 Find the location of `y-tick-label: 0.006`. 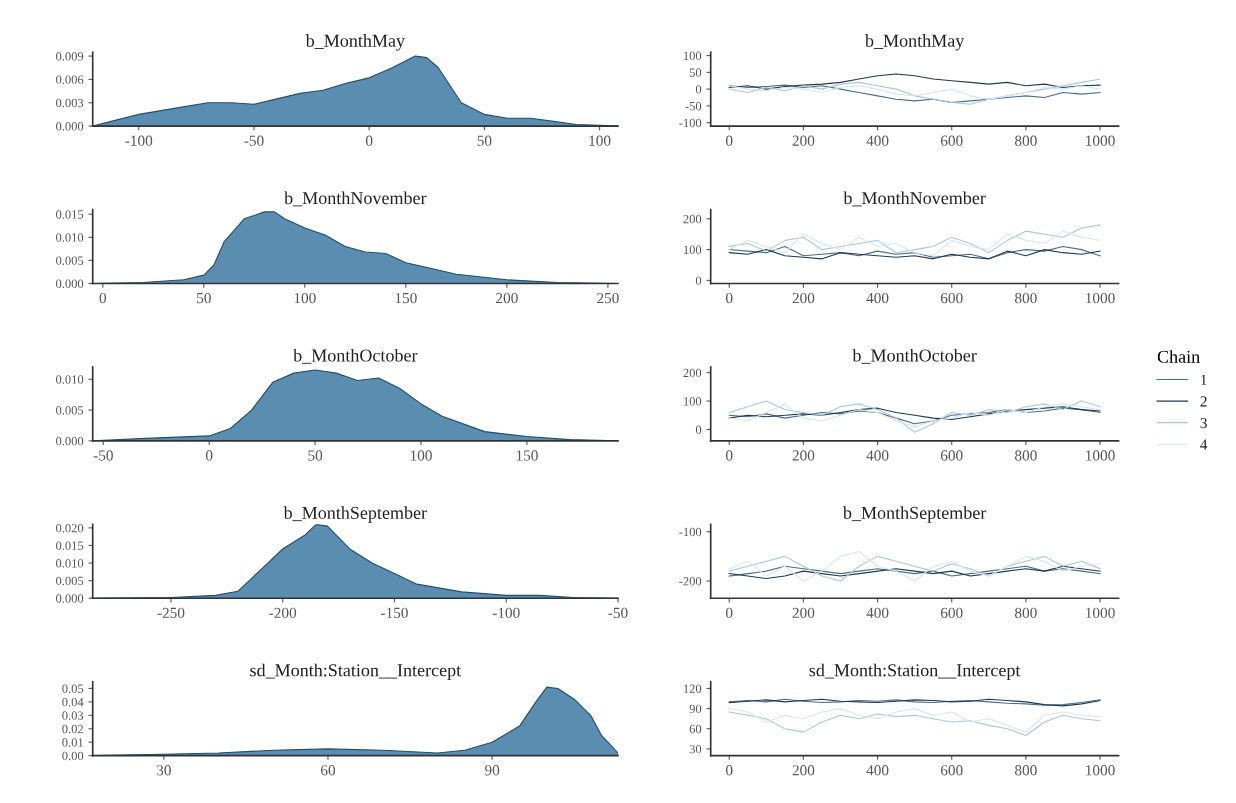

y-tick-label: 0.006 is located at coordinates (70, 79).